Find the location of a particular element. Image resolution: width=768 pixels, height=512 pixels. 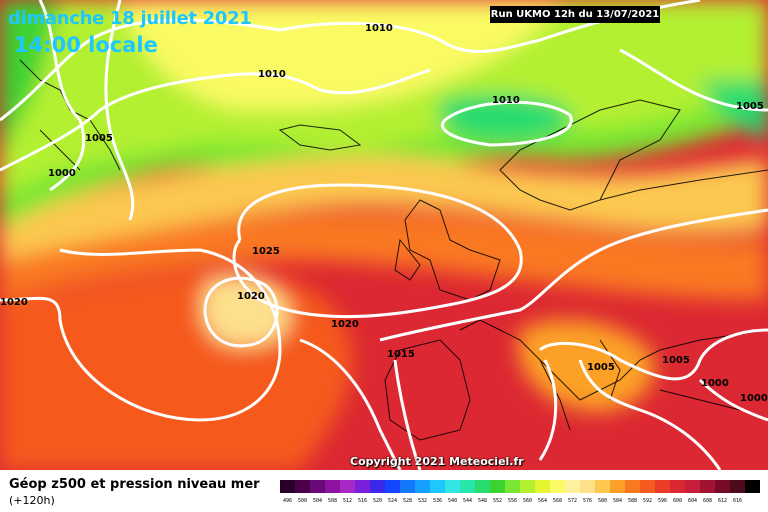

scale-tick-label: 524 is located at coordinates (392, 501).